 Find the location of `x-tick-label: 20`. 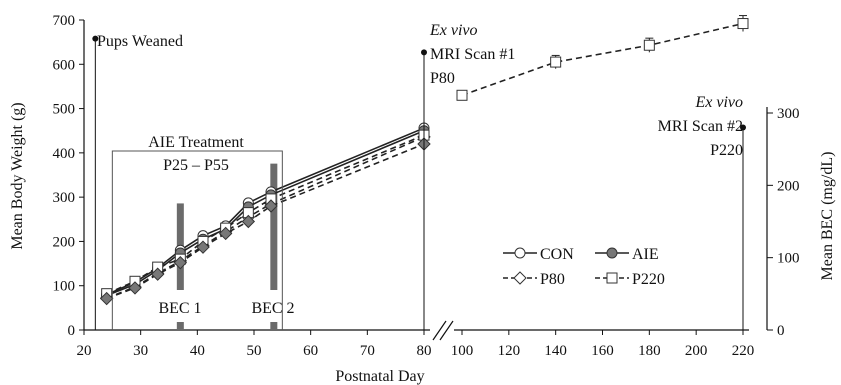

x-tick-label: 20 is located at coordinates (84, 351).